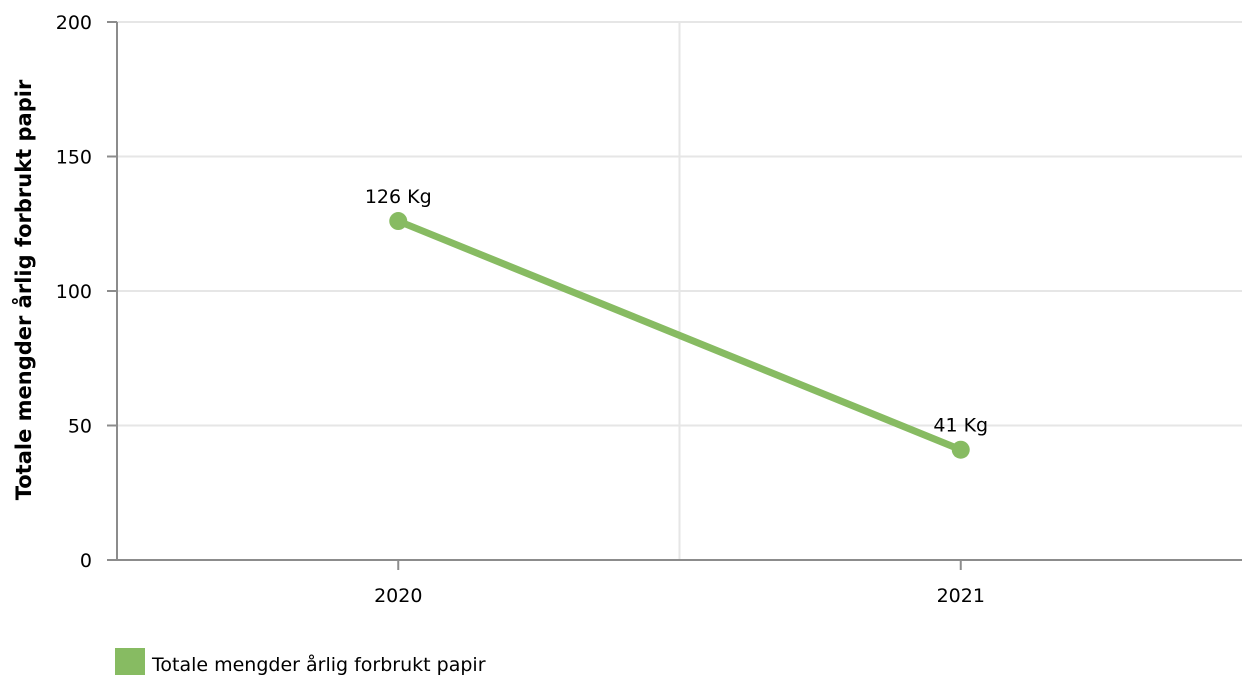 This screenshot has height=675, width=1242. Describe the element at coordinates (960, 426) in the screenshot. I see `data-label: 41 Kg` at that location.